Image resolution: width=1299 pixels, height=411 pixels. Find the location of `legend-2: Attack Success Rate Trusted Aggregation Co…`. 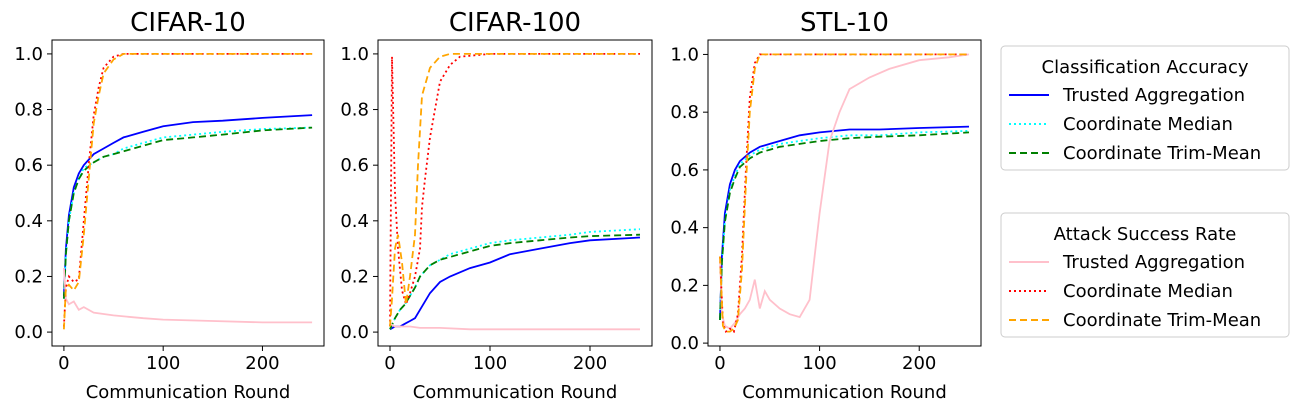

legend-2: Attack Success Rate Trusted Aggregation Co… is located at coordinates (1145, 275).